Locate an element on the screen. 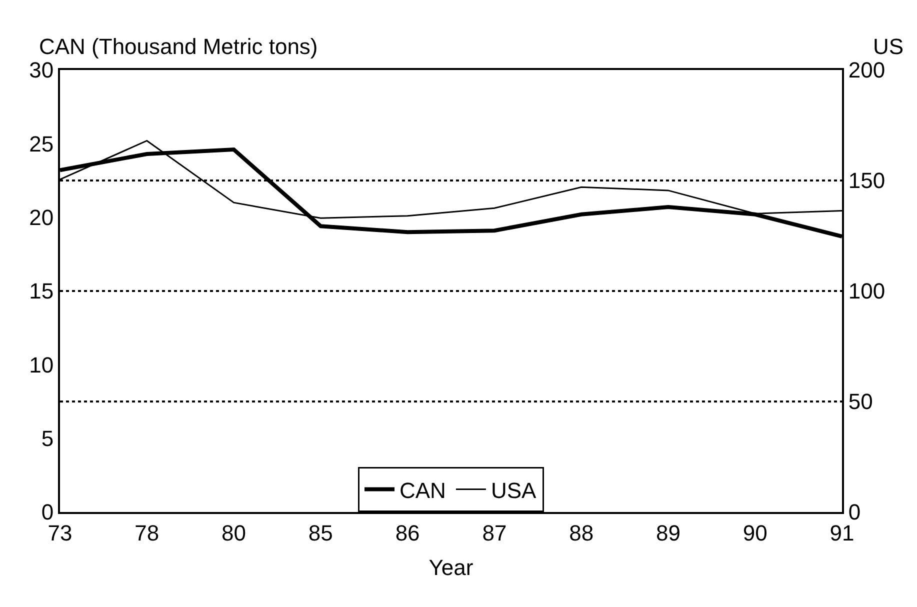  y2-tick-label: 50 is located at coordinates (860, 401).